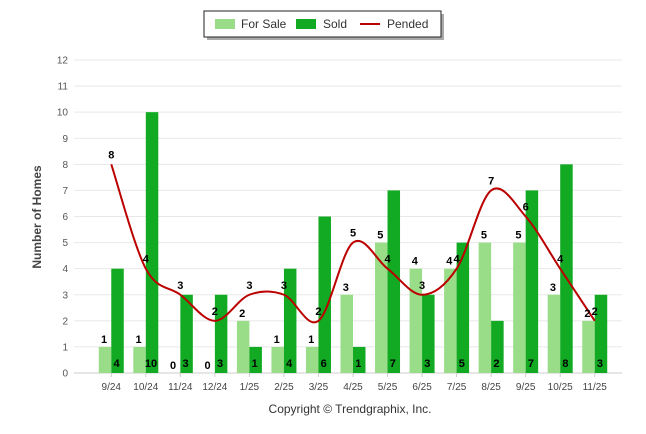 The image size is (646, 434). What do you see at coordinates (65, 165) in the screenshot?
I see `y-tick-label: 8` at bounding box center [65, 165].